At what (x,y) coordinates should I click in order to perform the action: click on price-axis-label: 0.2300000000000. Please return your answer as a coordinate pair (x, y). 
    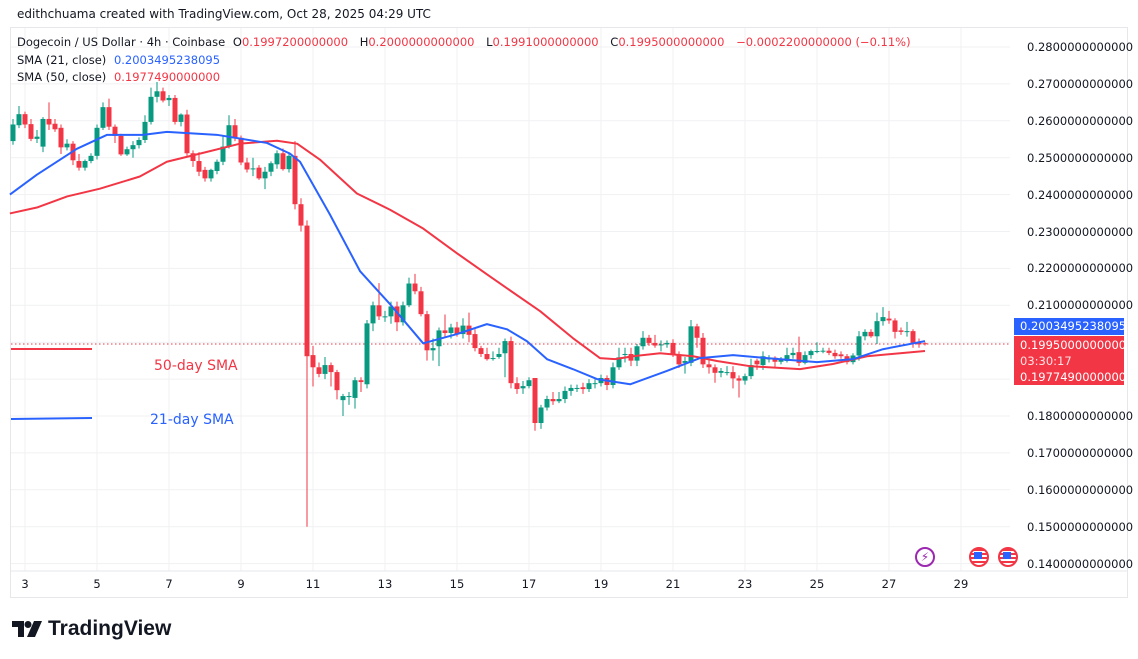
    Looking at the image, I should click on (1080, 231).